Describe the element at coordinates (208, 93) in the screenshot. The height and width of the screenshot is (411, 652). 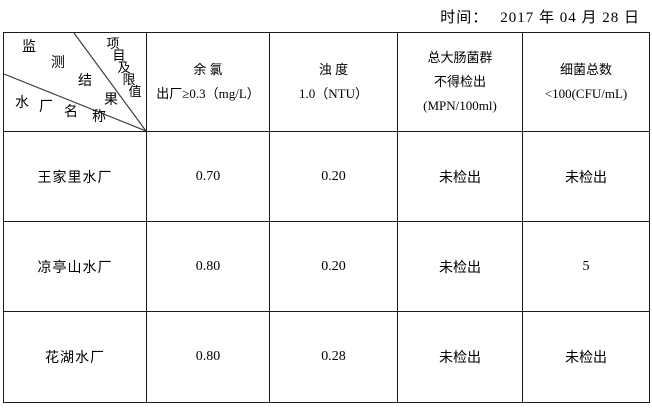
I see `col-header-line: 出厂≥0.3（mg/L）` at that location.